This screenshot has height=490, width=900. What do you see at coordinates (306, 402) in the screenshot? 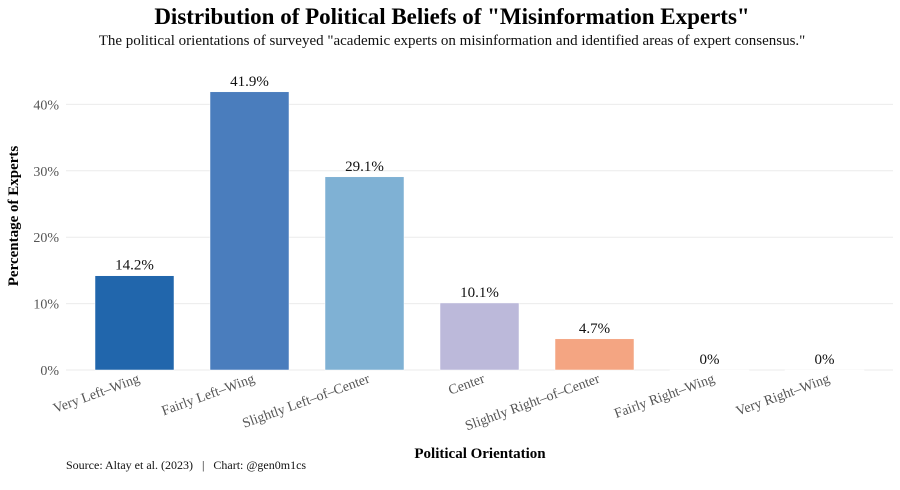
I see `x-tick-label: Slightly Left–of–Center` at bounding box center [306, 402].